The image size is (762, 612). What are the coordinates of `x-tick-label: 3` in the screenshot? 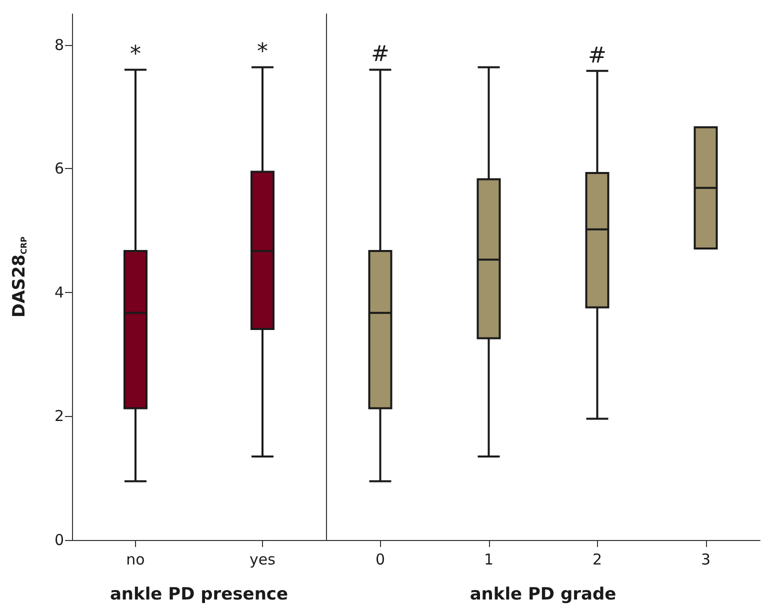 It's located at (705, 559).